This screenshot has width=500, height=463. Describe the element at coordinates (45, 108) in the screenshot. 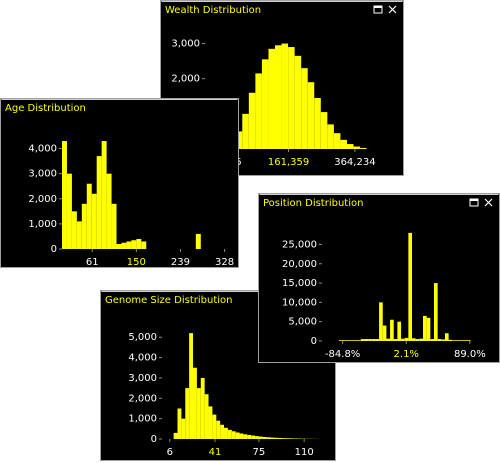

I see `window-title: Age Distribution` at that location.